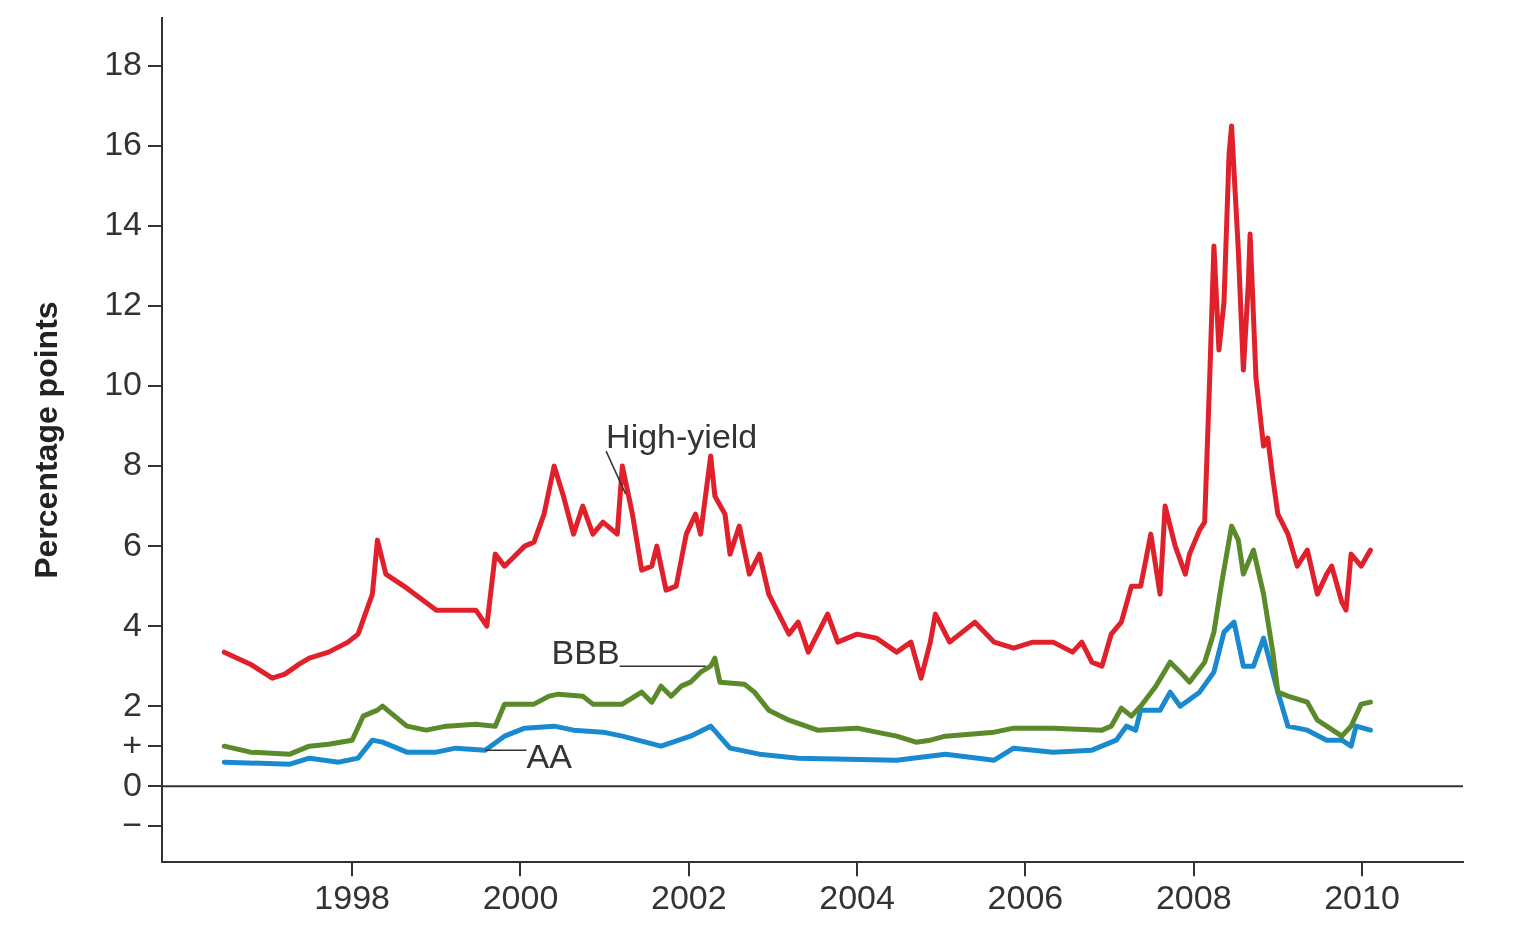 The image size is (1539, 936). I want to click on y-tick-label: 8, so click(132, 463).